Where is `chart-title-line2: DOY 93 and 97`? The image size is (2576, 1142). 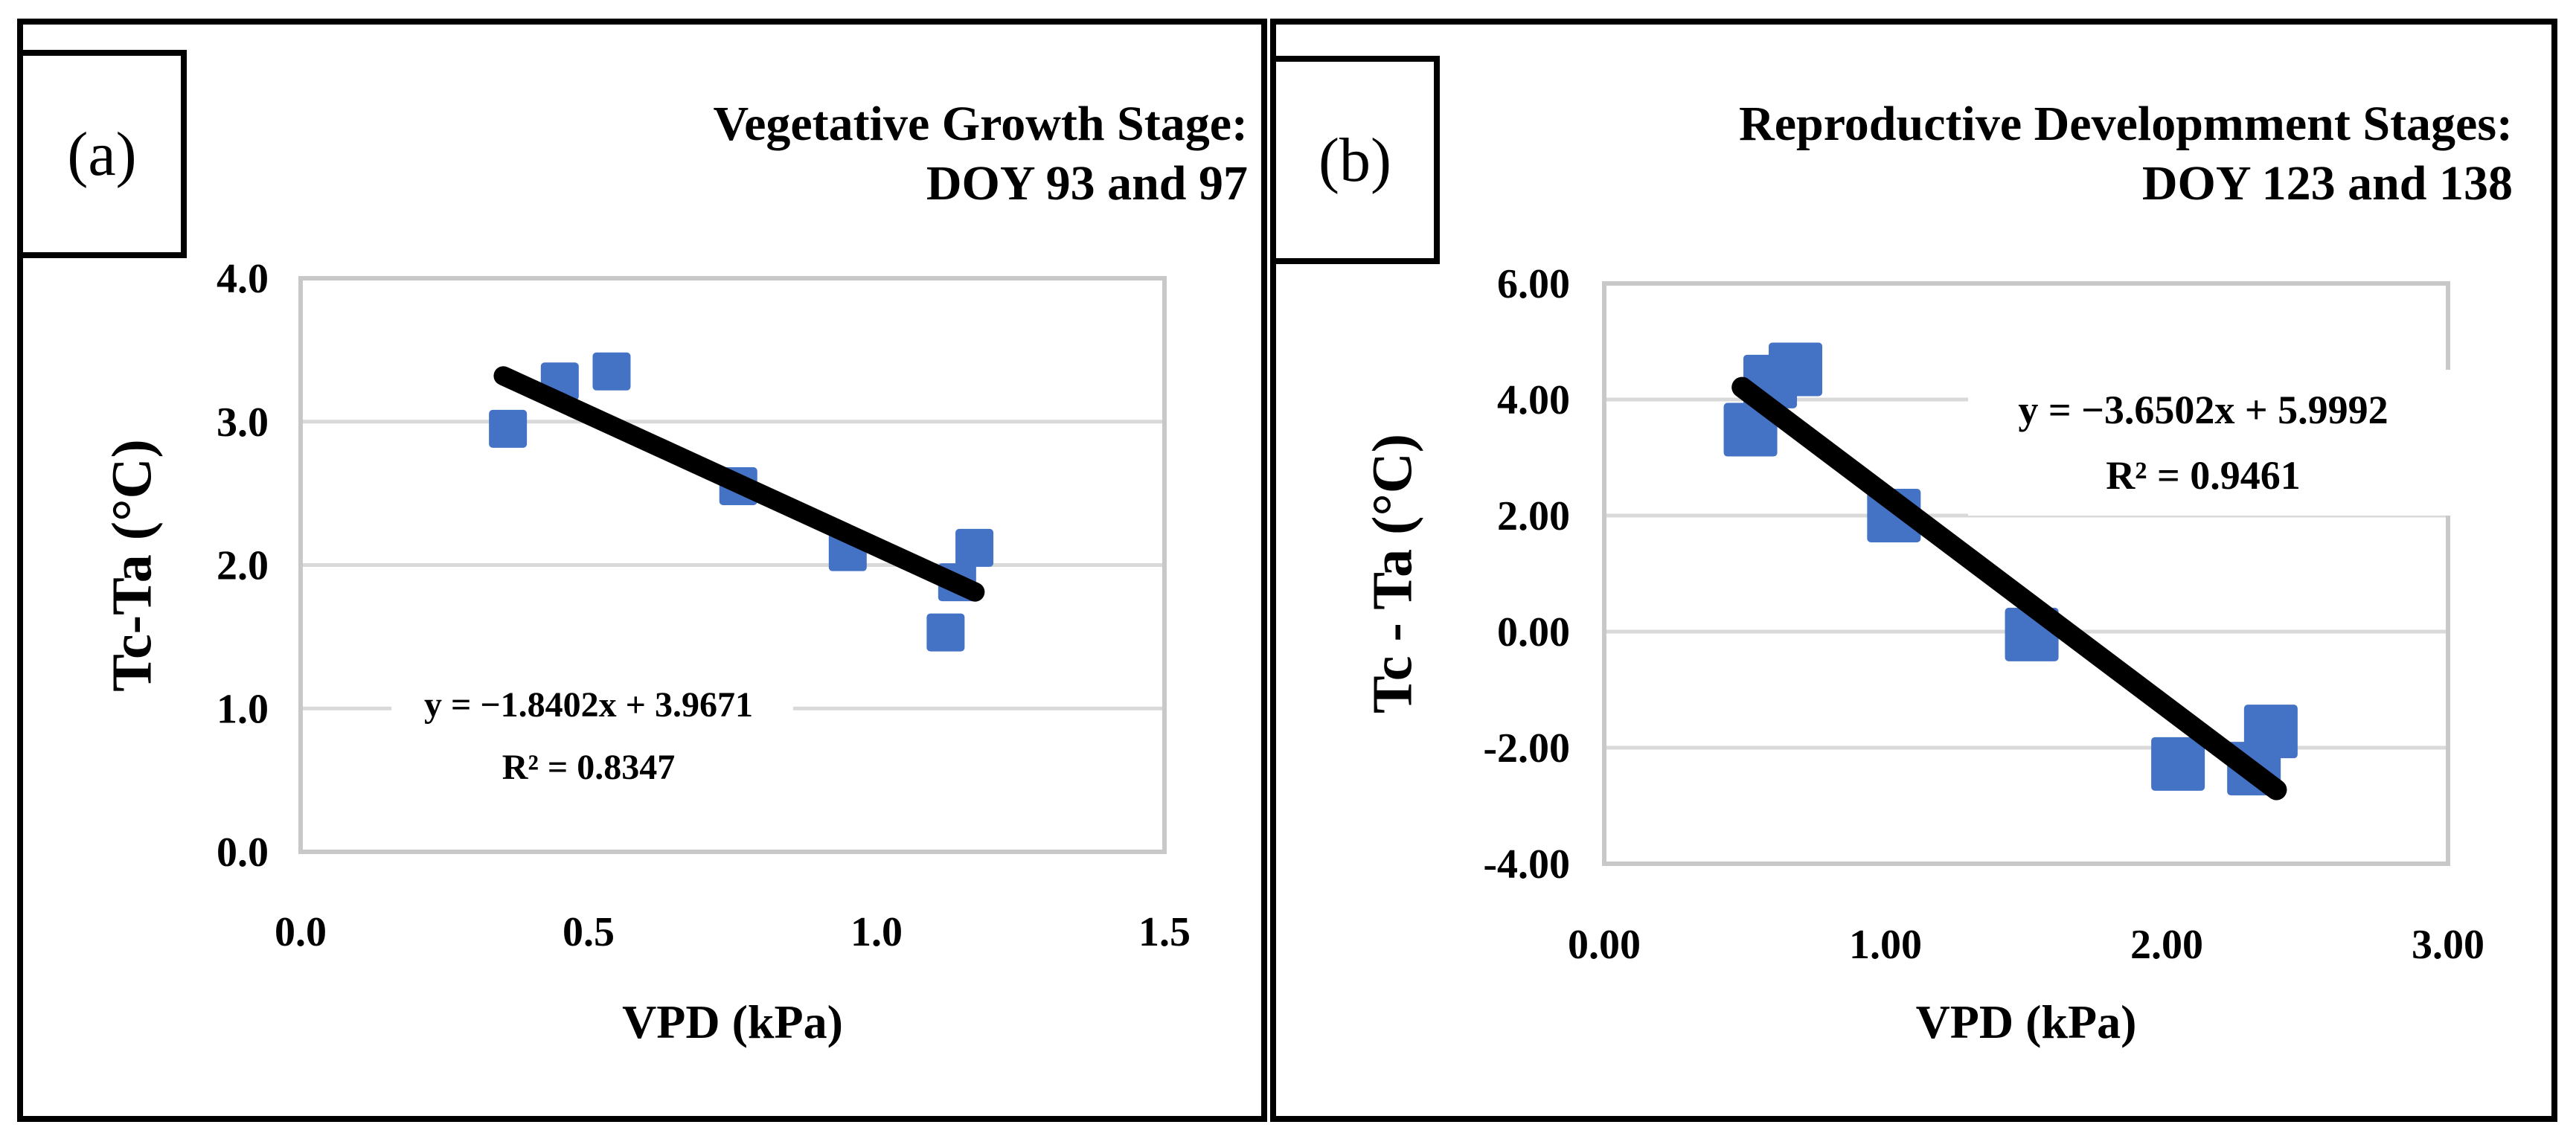
chart-title-line2: DOY 93 and 97 is located at coordinates (1087, 183).